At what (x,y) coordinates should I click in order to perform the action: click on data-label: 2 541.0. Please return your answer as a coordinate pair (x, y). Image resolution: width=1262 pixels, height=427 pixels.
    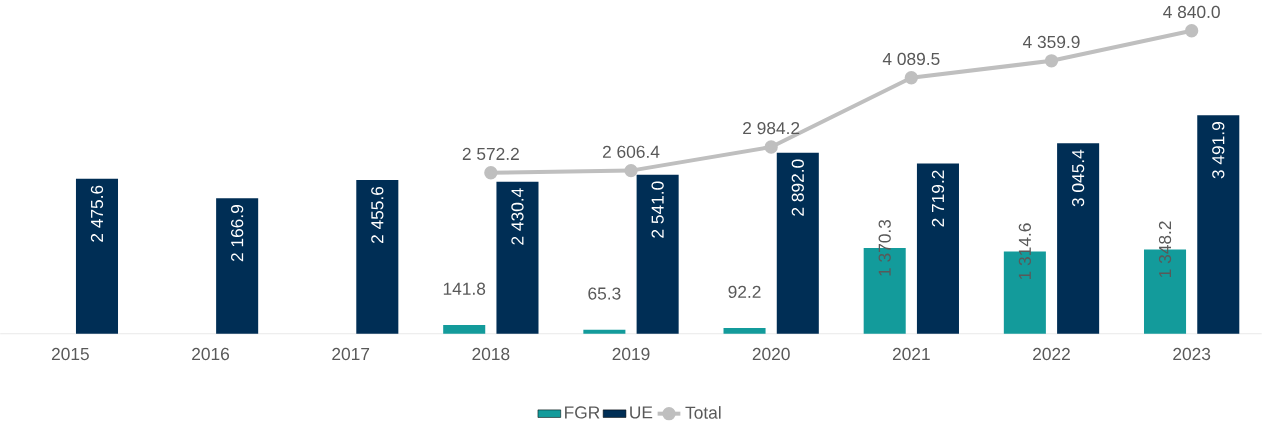
    Looking at the image, I should click on (657, 209).